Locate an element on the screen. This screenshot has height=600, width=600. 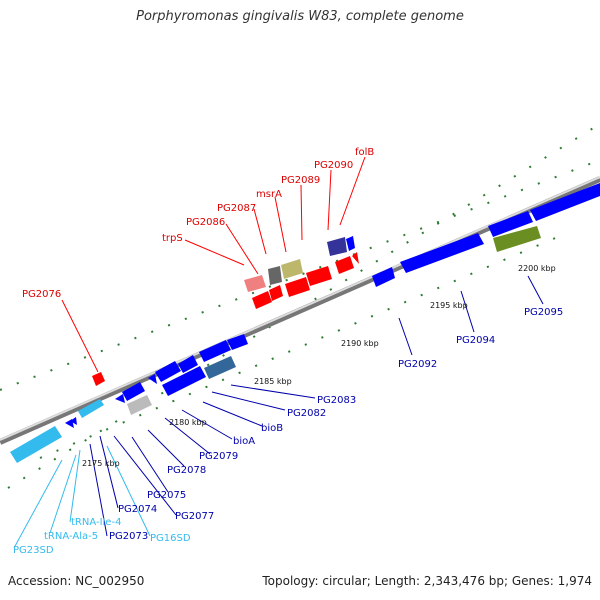
gene-label-PG2077: PG2077 is located at coordinates (194, 516).